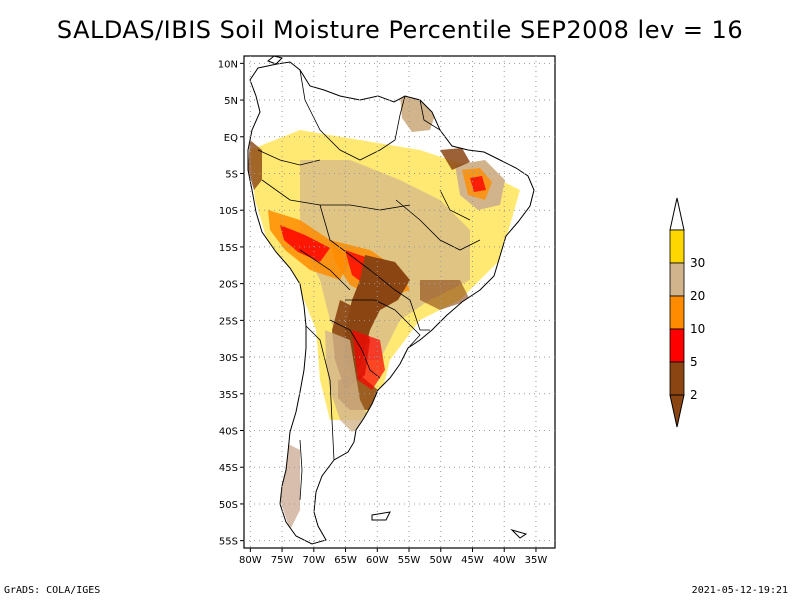 This screenshot has width=800, height=600. I want to click on lat-tick-label: 15S, so click(228, 248).